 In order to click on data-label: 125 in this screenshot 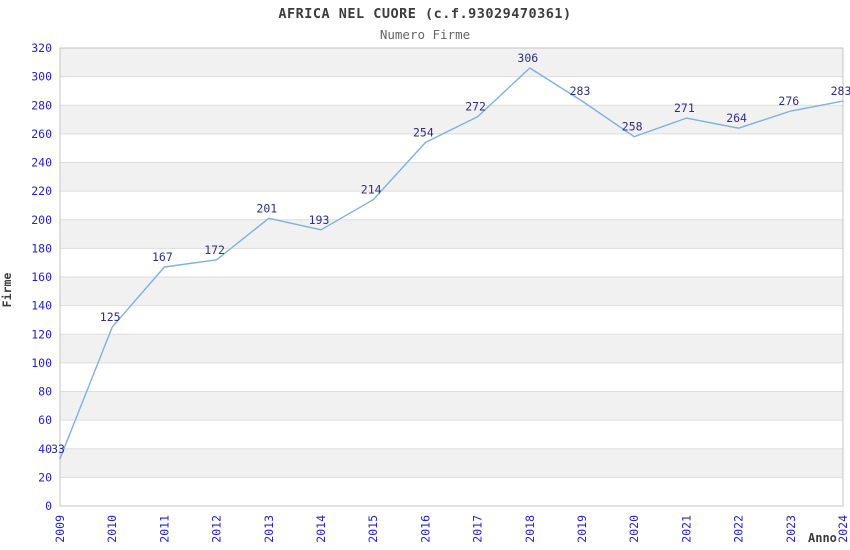, I will do `click(110, 317)`.